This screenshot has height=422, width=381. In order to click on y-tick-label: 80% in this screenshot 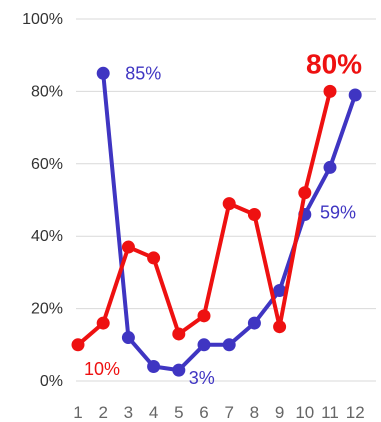, I will do `click(47, 91)`.